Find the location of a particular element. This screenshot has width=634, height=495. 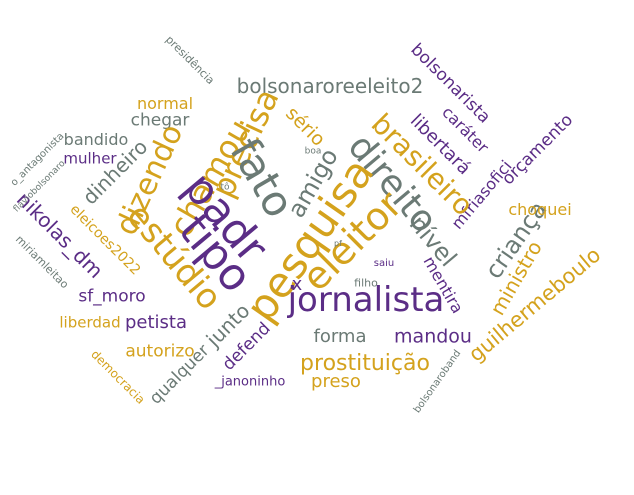

word-janoninho: _janoninho is located at coordinates (250, 382).